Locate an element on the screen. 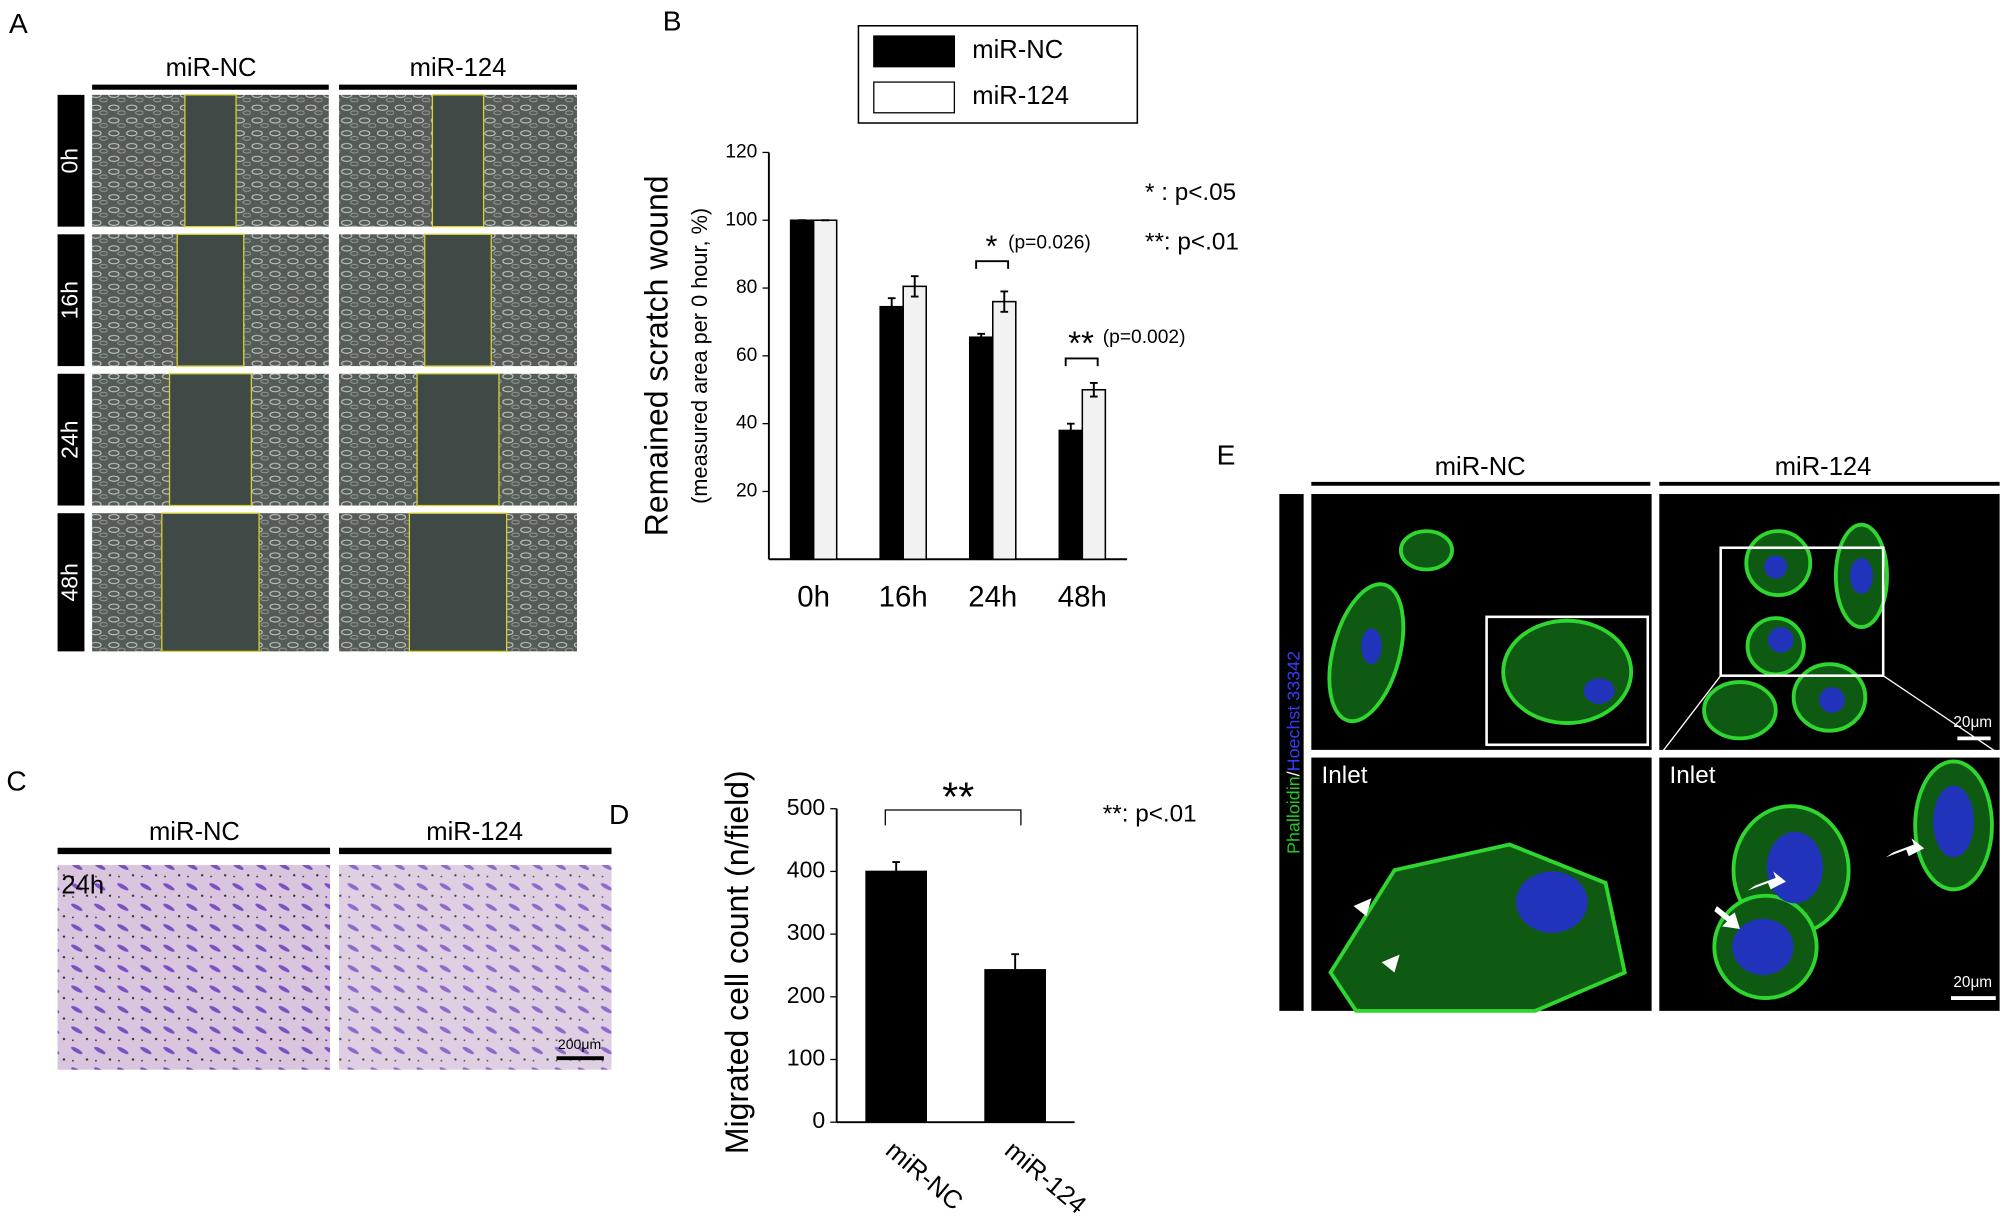 This screenshot has width=2006, height=1226. legend-label: miR-124 is located at coordinates (1020, 96).